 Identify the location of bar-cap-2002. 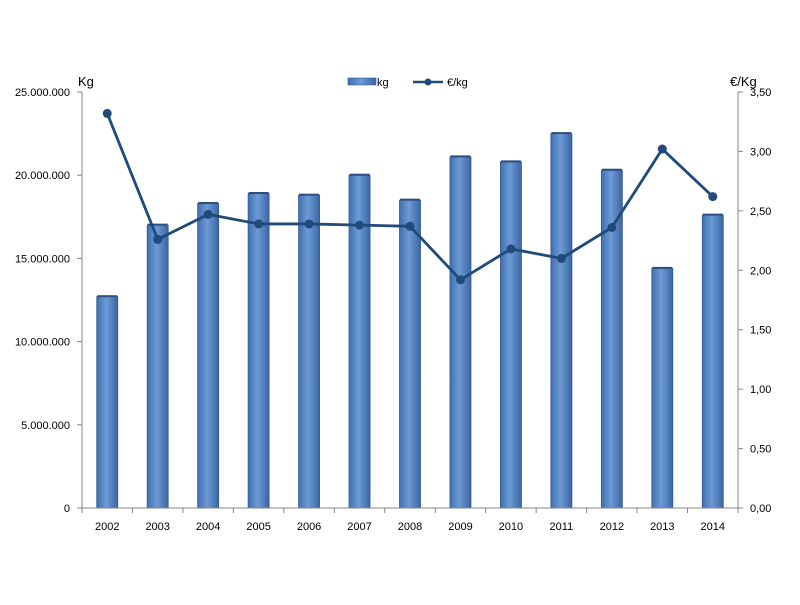
(107, 296).